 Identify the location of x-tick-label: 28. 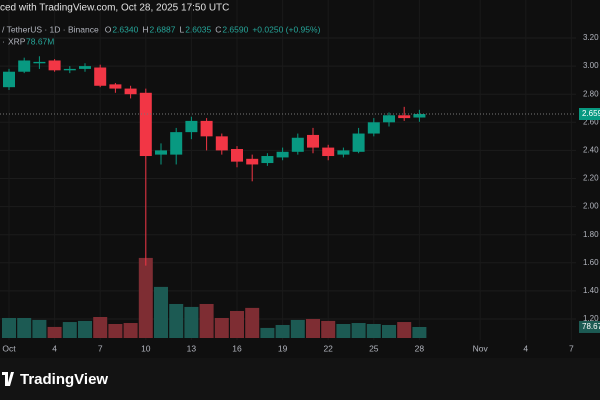
(420, 348).